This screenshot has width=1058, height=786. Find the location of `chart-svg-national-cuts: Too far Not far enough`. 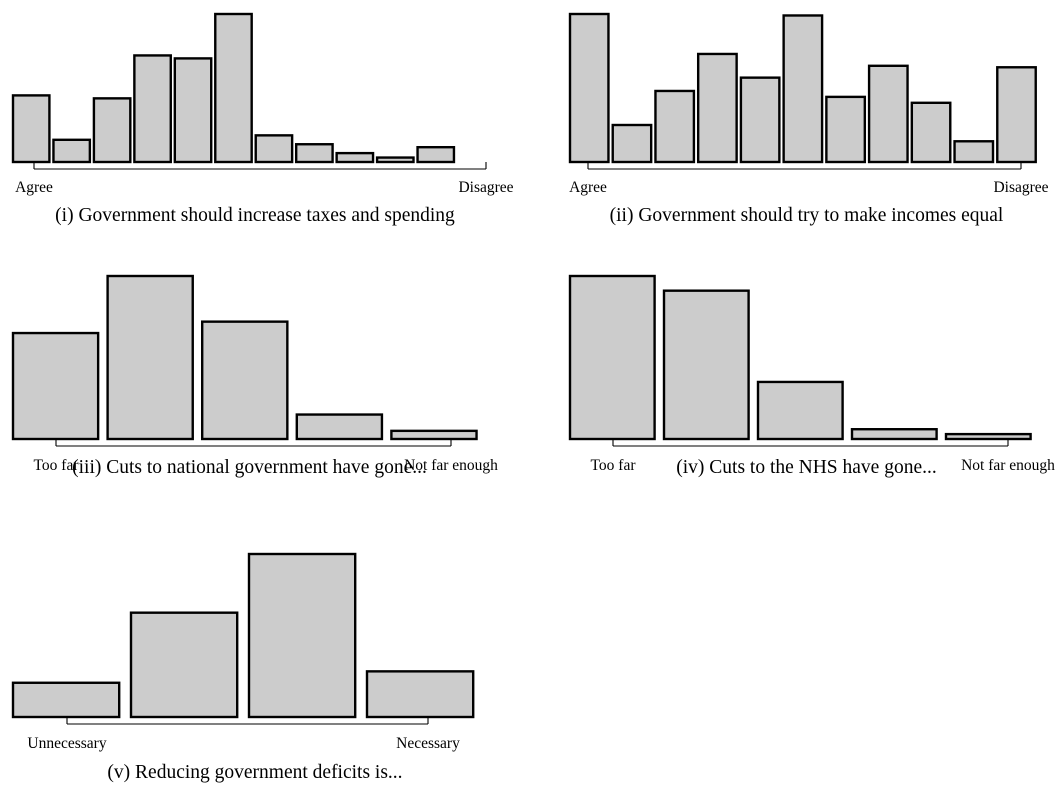

chart-svg-national-cuts: Too far Not far enough is located at coordinates (254, 374).